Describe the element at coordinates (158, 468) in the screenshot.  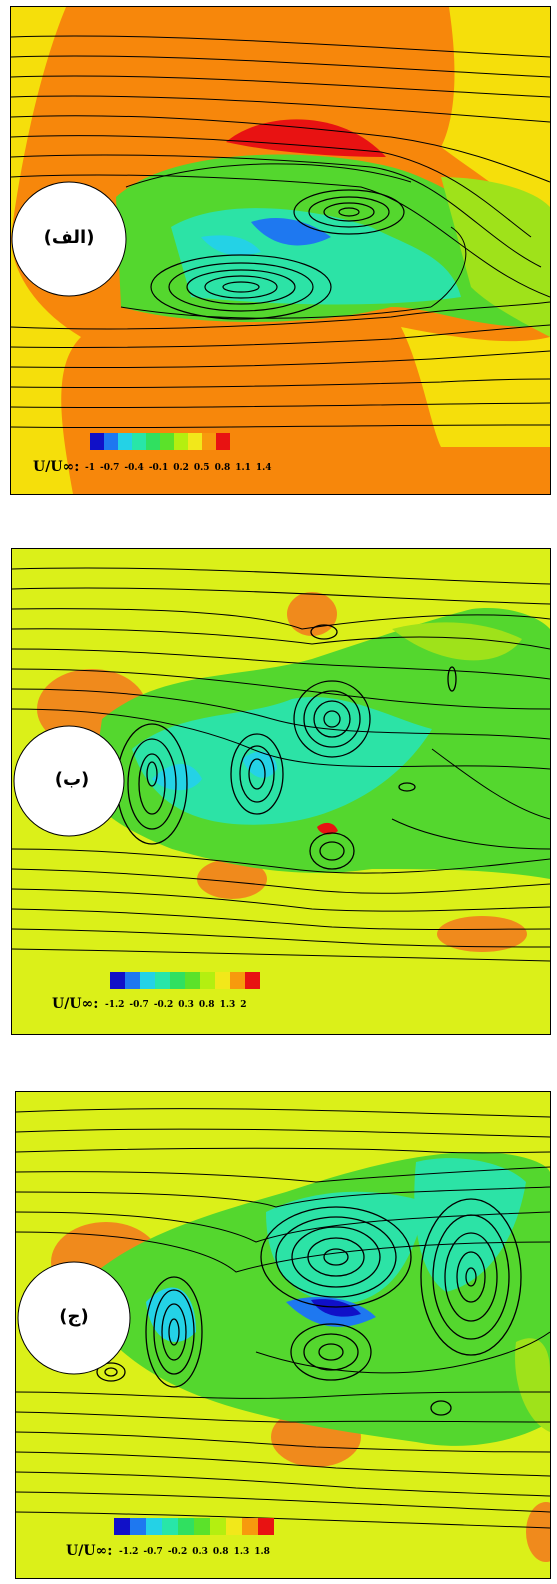
I see `legend-tick: -0.1` at that location.